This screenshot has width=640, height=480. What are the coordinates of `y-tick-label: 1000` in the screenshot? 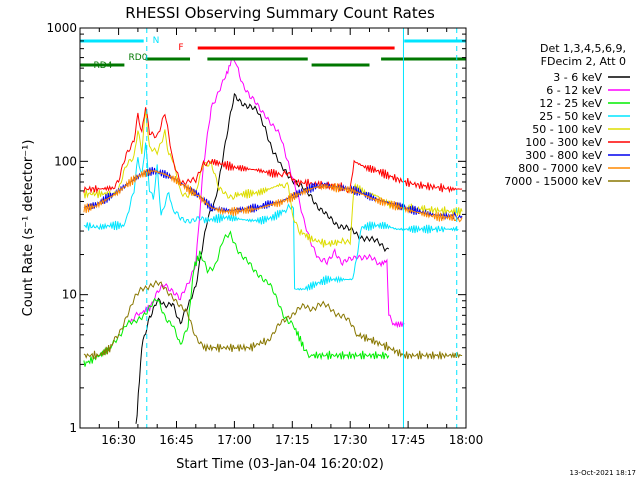 It's located at (61, 28).